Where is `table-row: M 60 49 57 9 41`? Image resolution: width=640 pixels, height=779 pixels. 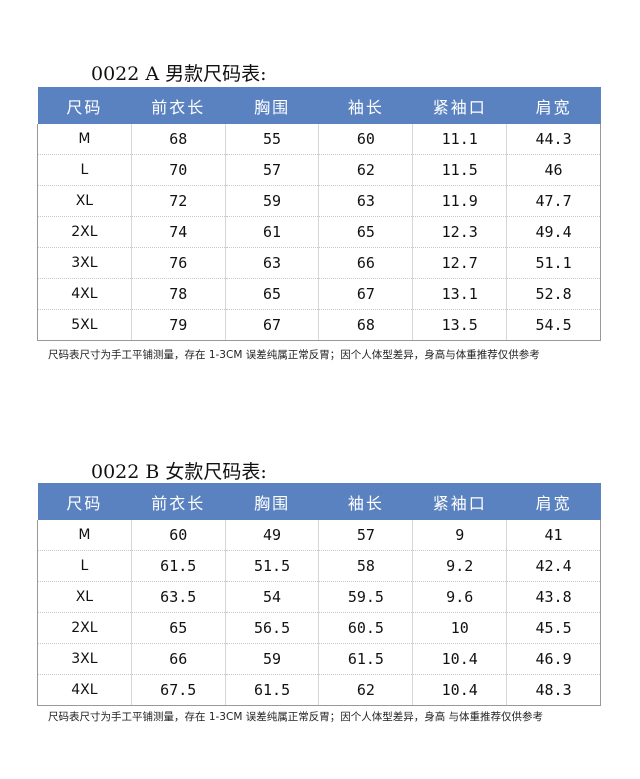
table-row: M 60 49 57 9 41 is located at coordinates (319, 535).